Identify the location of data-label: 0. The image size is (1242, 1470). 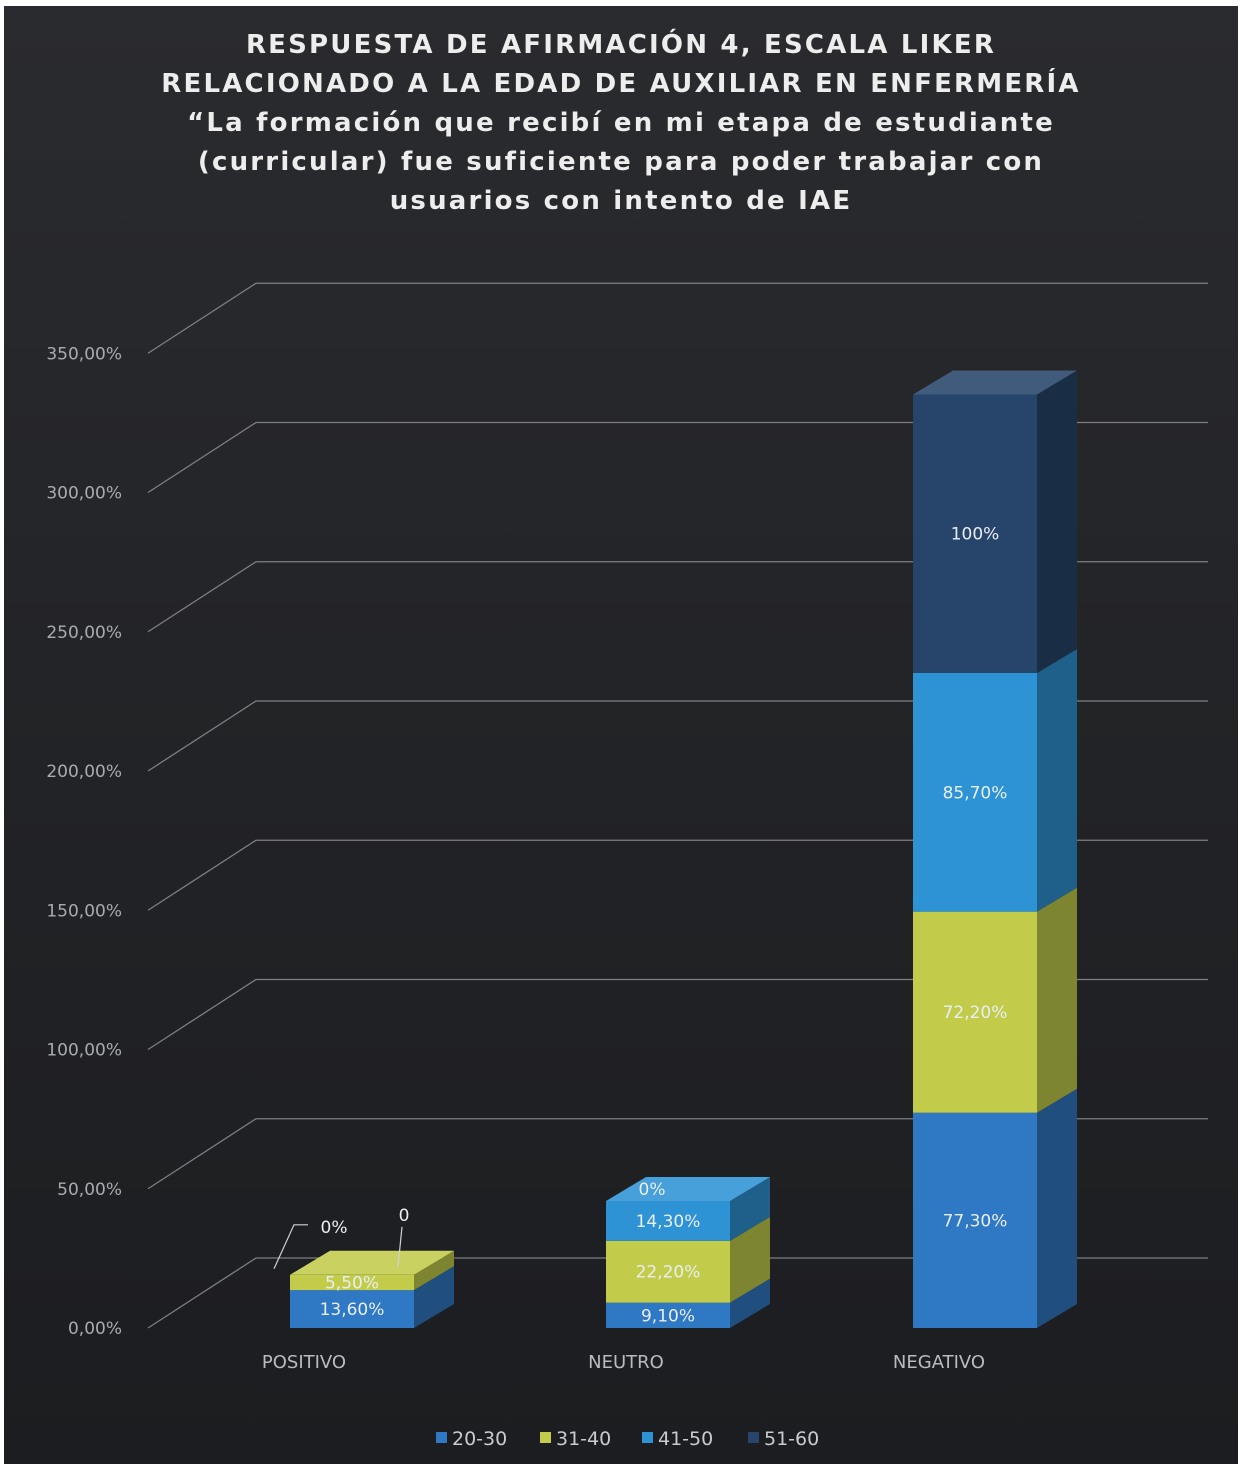
(404, 1216).